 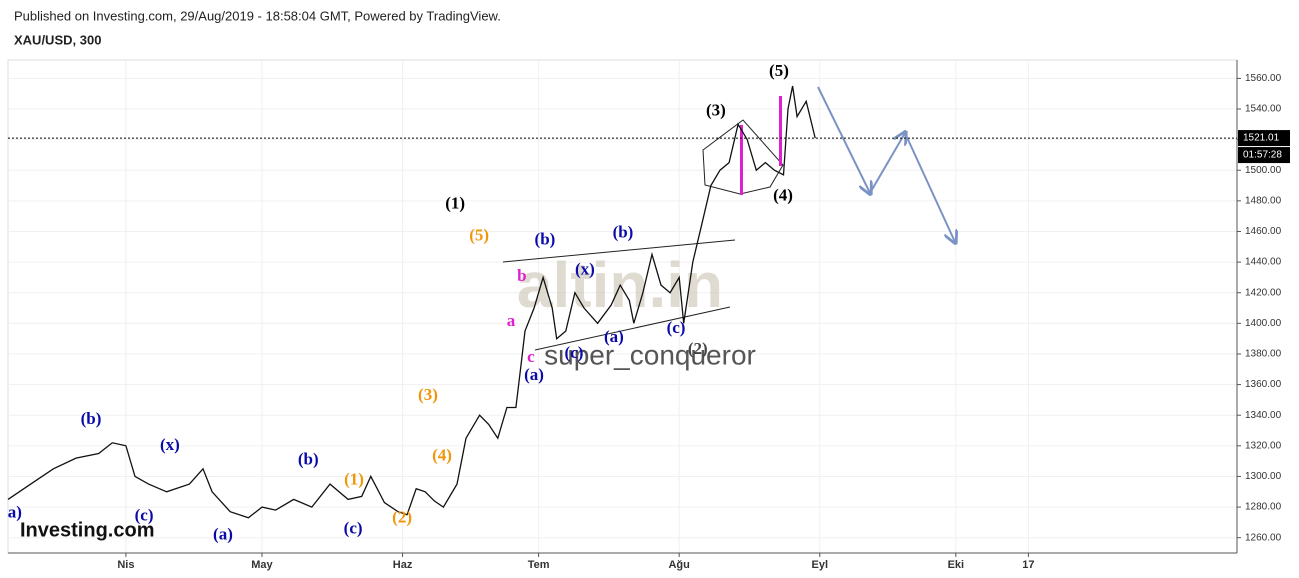 I want to click on y-tick-label: 1320.00, so click(x=1263, y=445).